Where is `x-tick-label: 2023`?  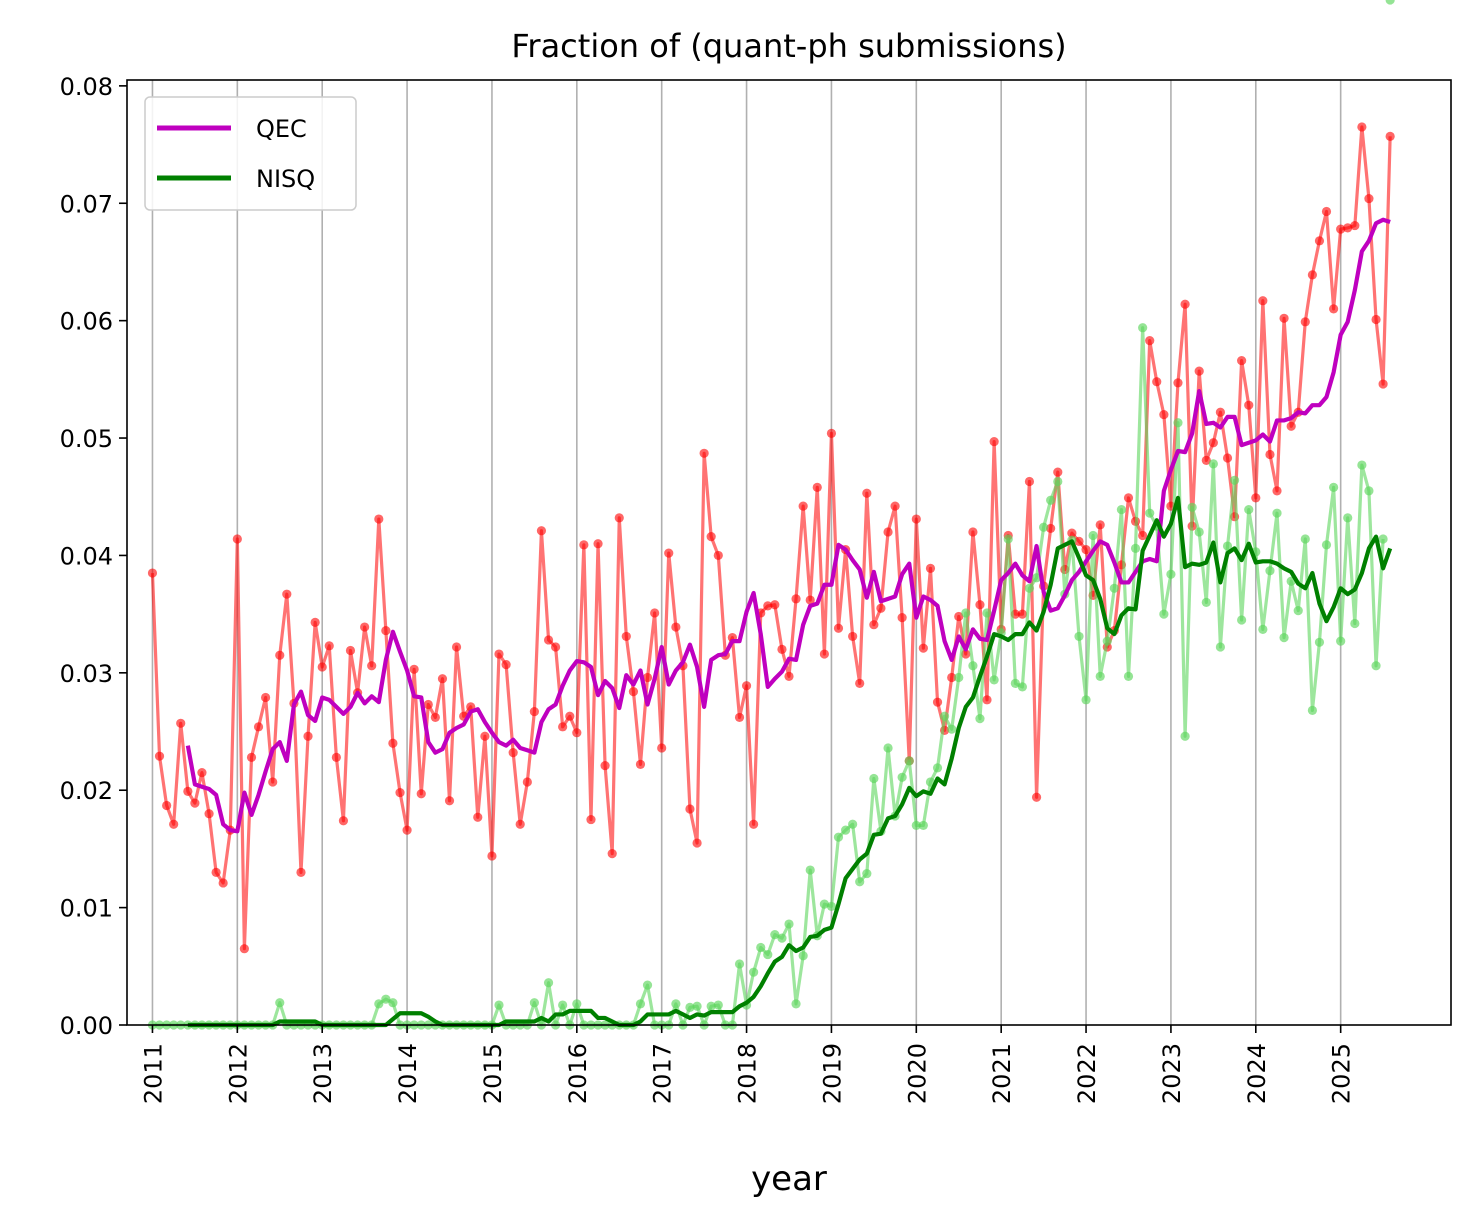 x-tick-label: 2023 is located at coordinates (1172, 1073).